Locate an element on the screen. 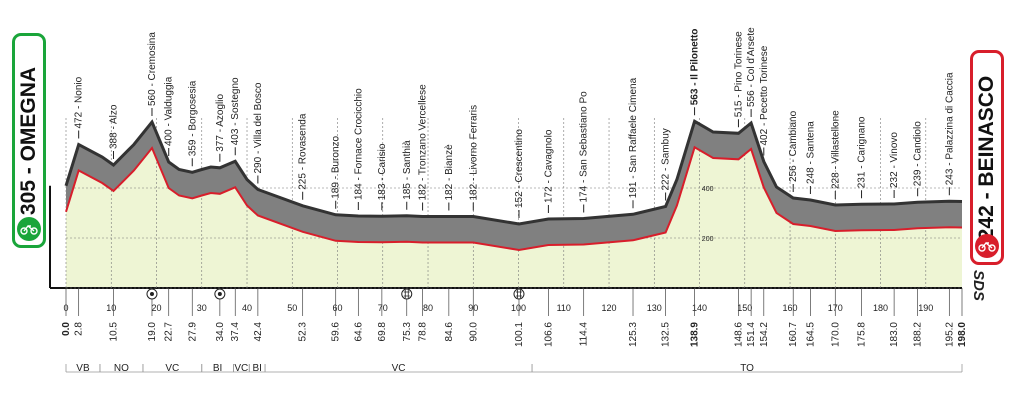 The height and width of the screenshot is (415, 1024). km-mark-label: 114.4 is located at coordinates (584, 334).